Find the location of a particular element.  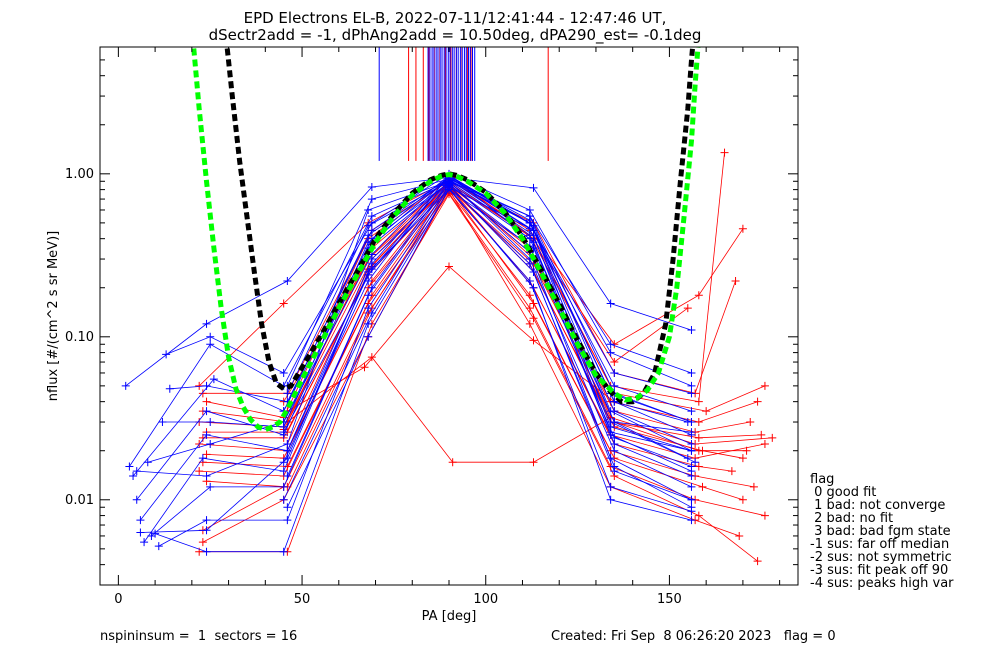

y-tick-label: 1.00 is located at coordinates (79, 174).